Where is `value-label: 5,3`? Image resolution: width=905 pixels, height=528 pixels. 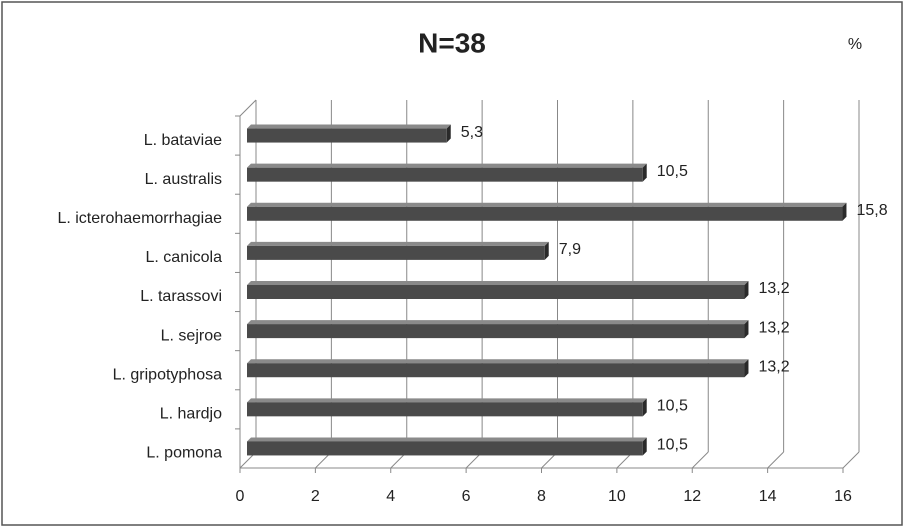 value-label: 5,3 is located at coordinates (472, 132).